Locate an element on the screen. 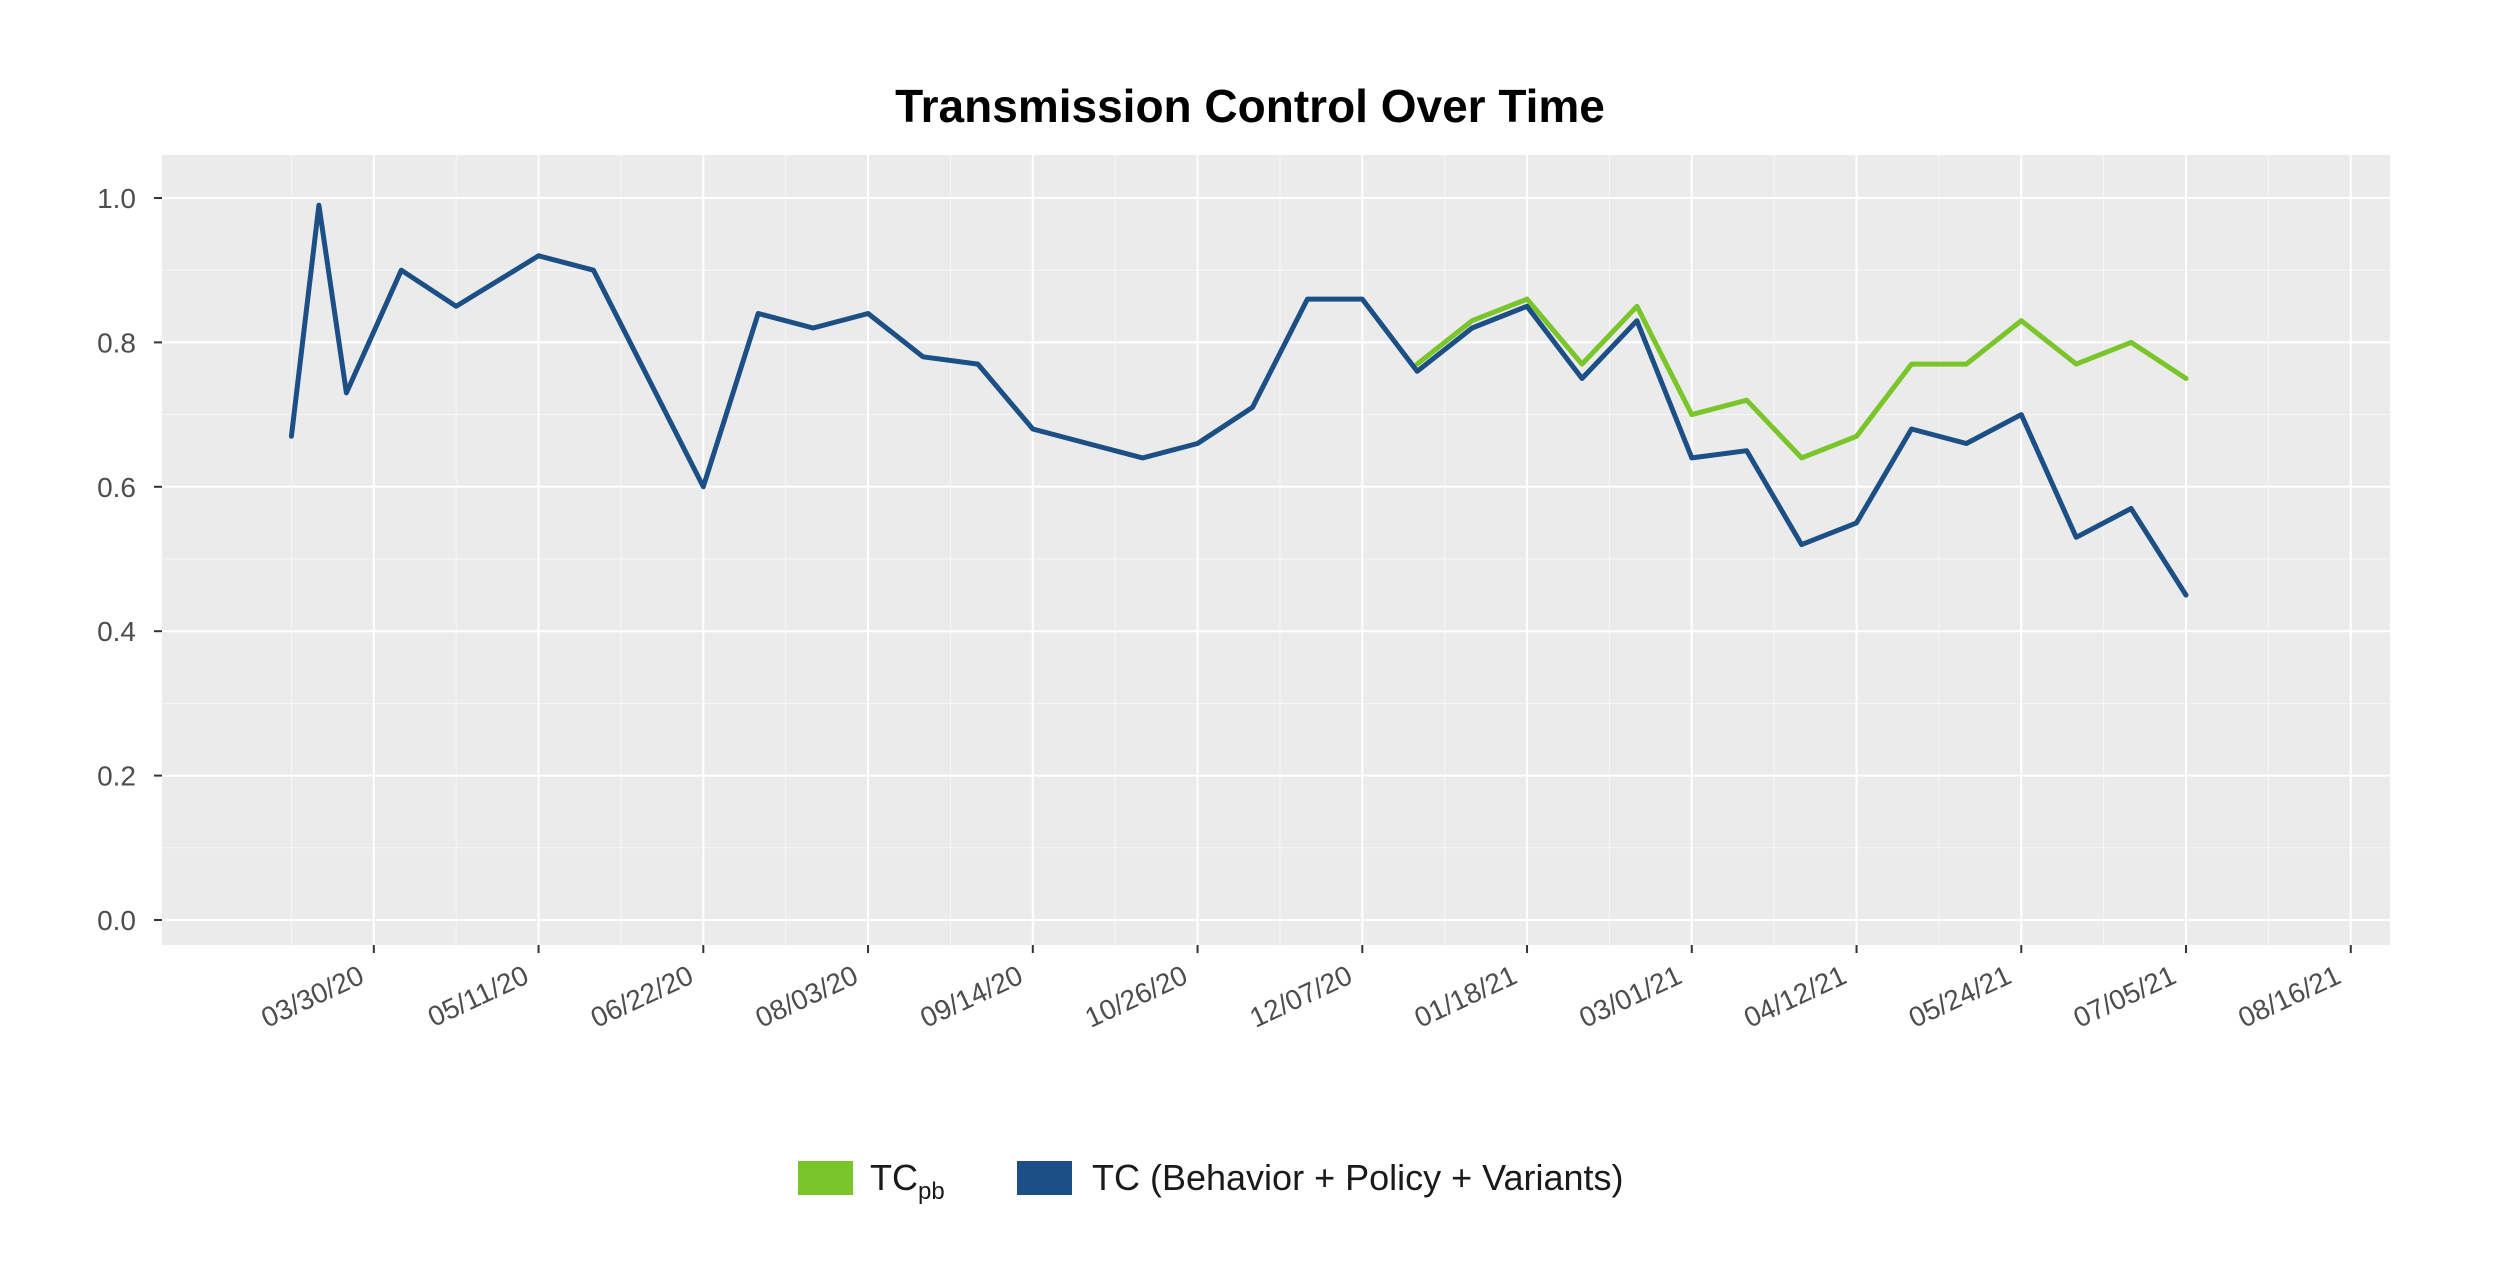  y-tick-label: 0.6 is located at coordinates (116, 487).